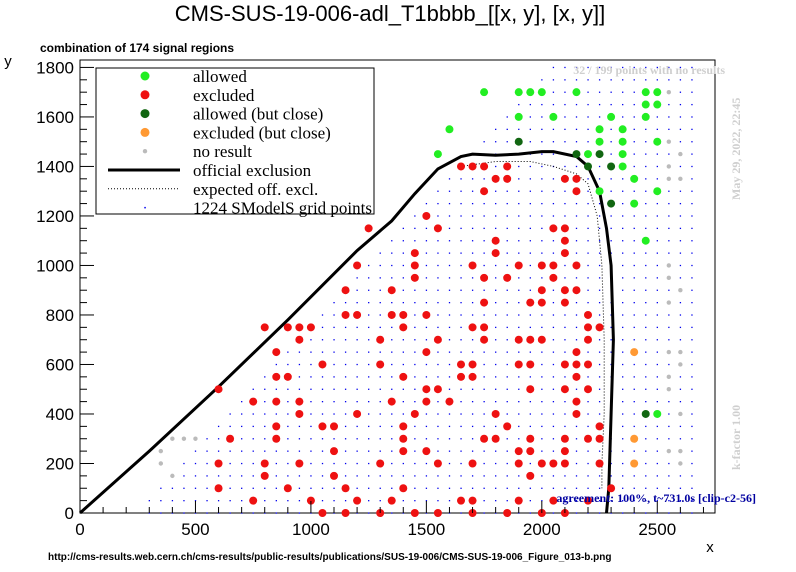 Image resolution: width=796 pixels, height=572 pixels. Describe the element at coordinates (576, 154) in the screenshot. I see `allowed-but-close-point` at that location.